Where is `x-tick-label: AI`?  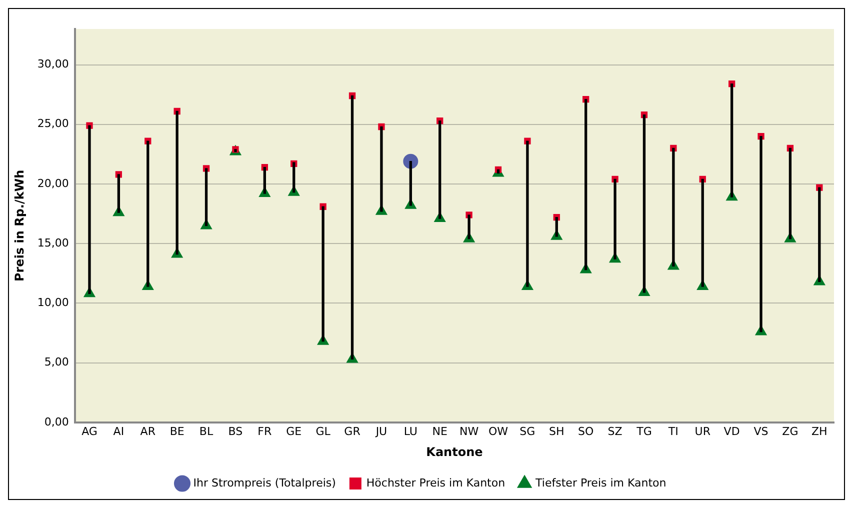
x-tick-label: AI is located at coordinates (118, 431).